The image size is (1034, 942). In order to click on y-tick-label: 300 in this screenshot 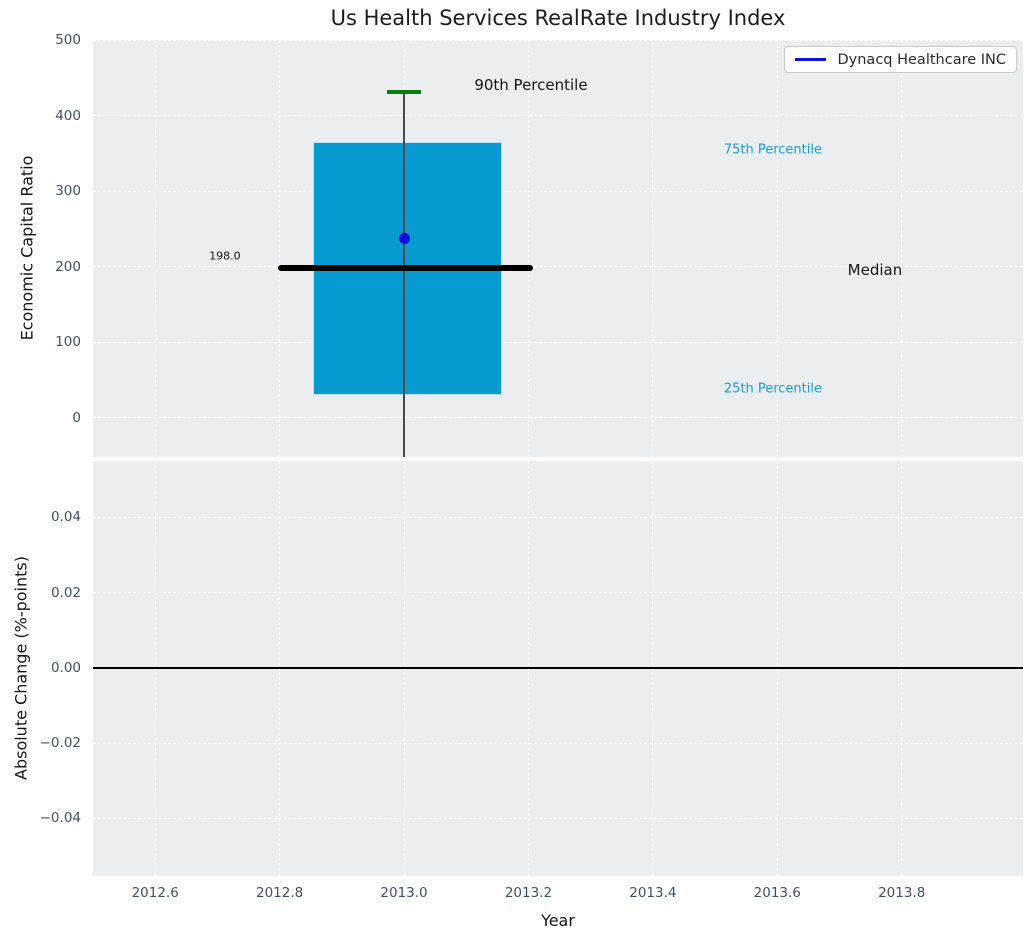, I will do `click(68, 191)`.